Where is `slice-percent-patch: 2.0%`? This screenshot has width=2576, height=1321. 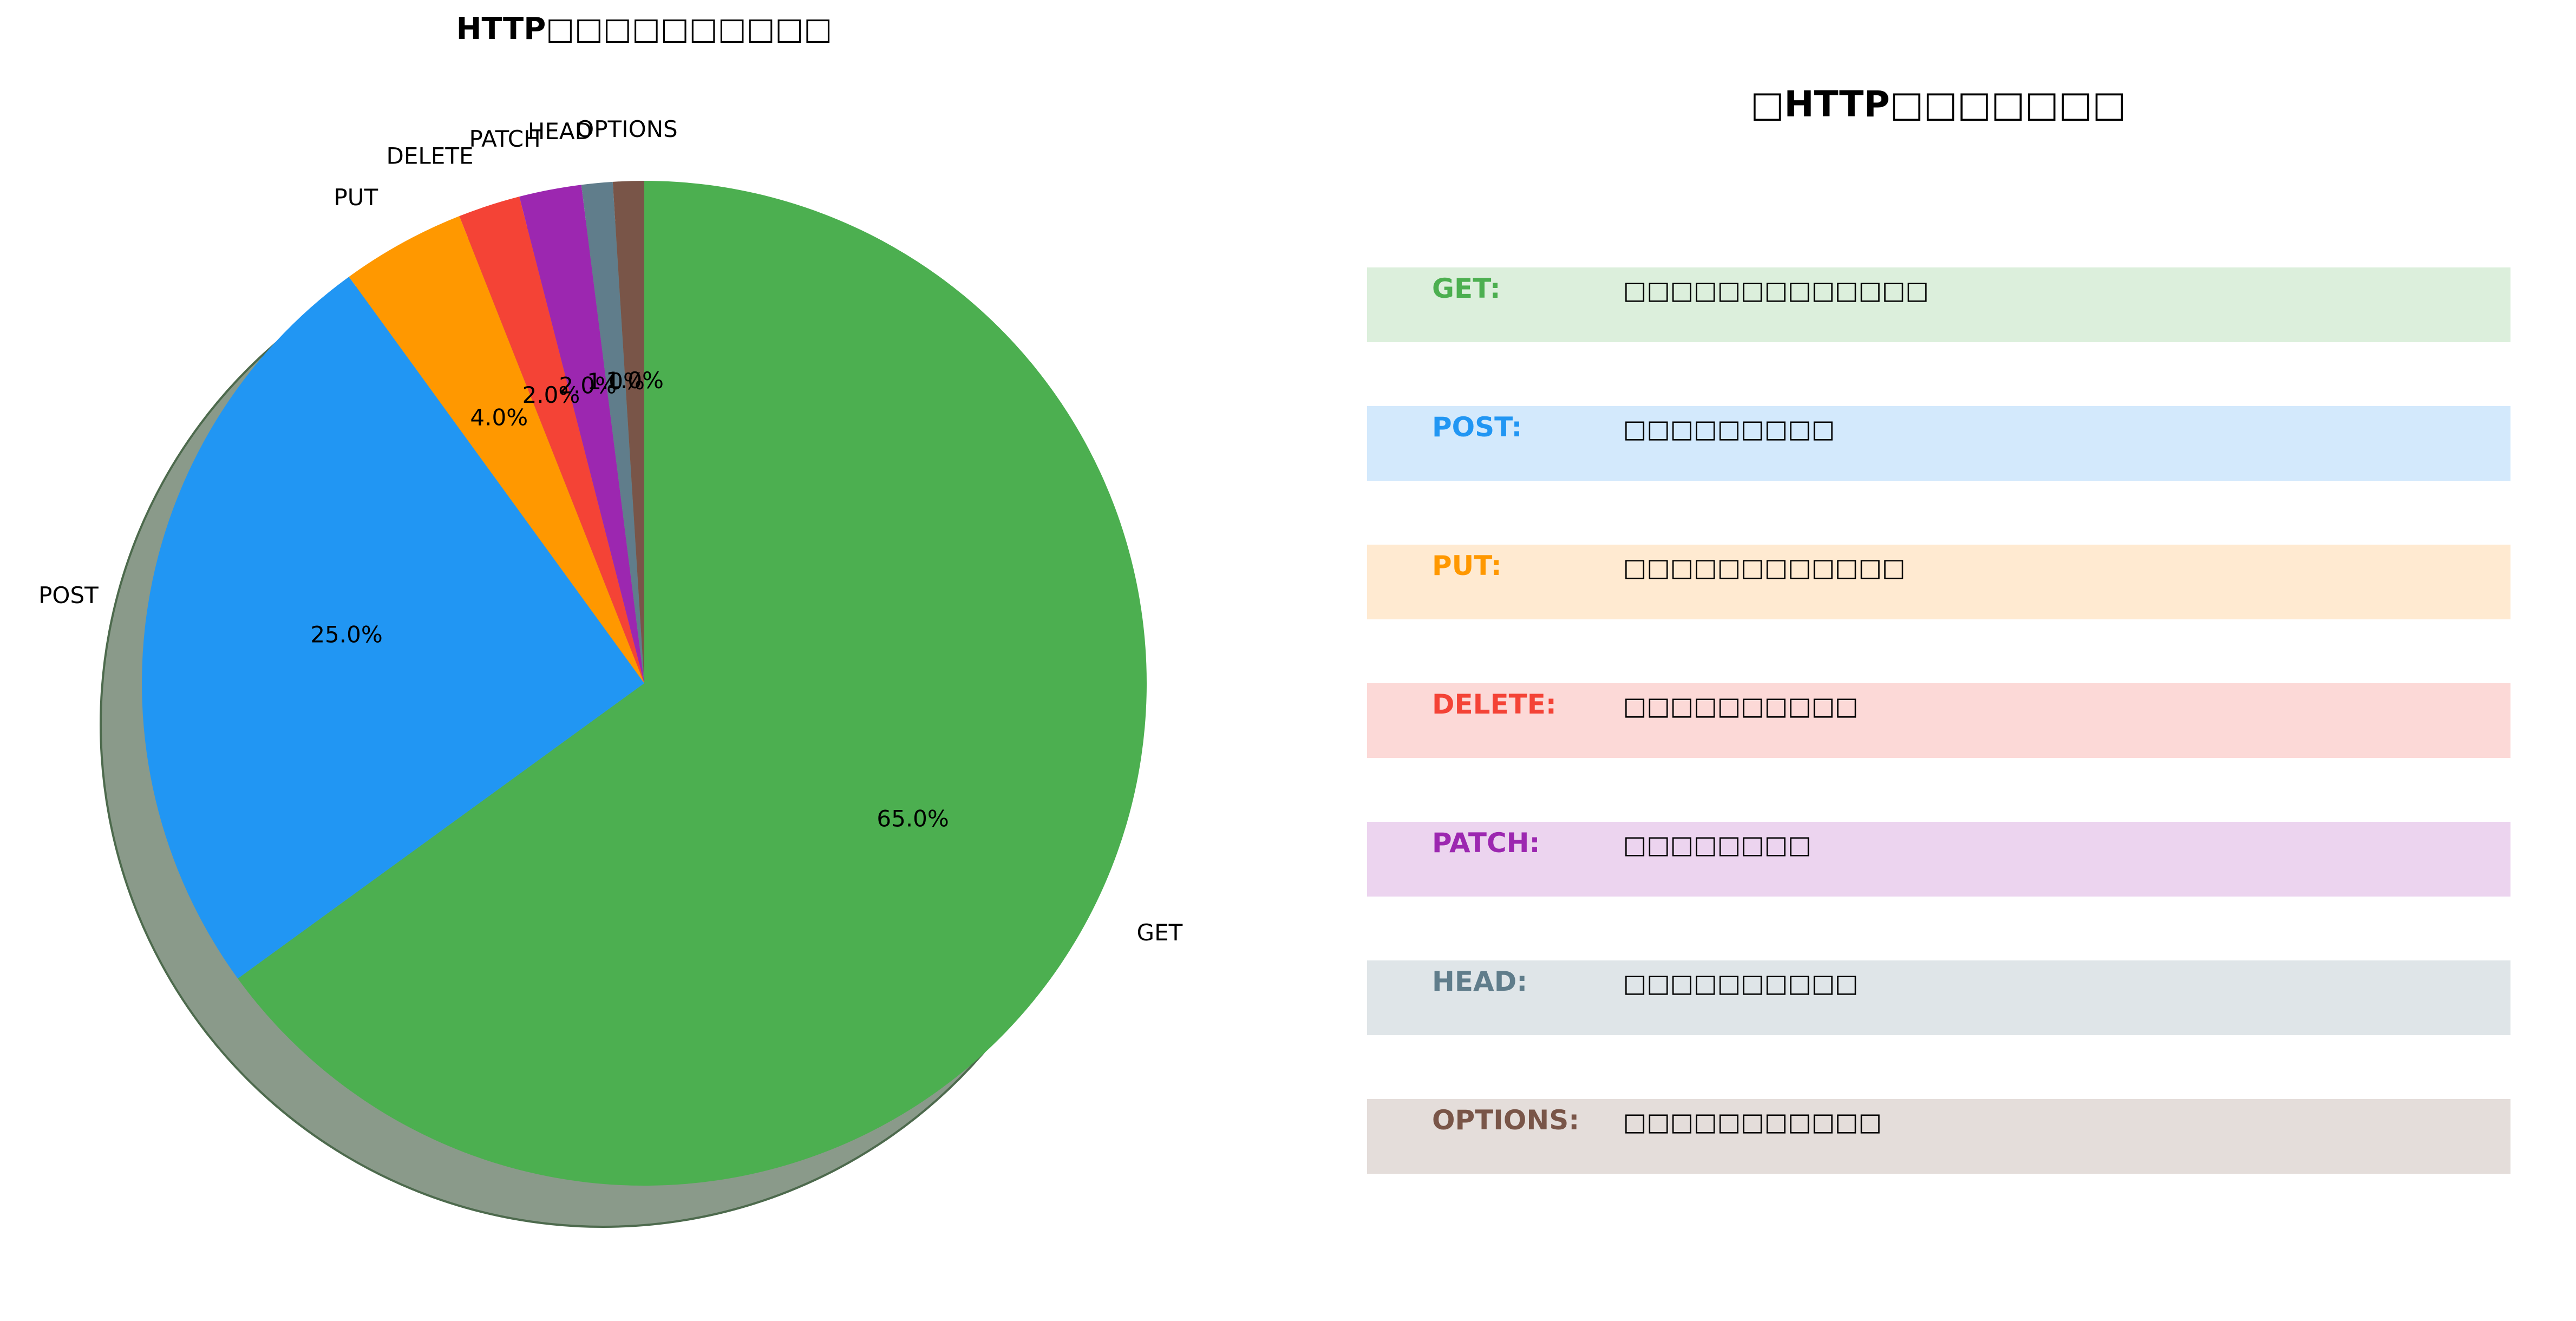 slice-percent-patch: 2.0% is located at coordinates (588, 386).